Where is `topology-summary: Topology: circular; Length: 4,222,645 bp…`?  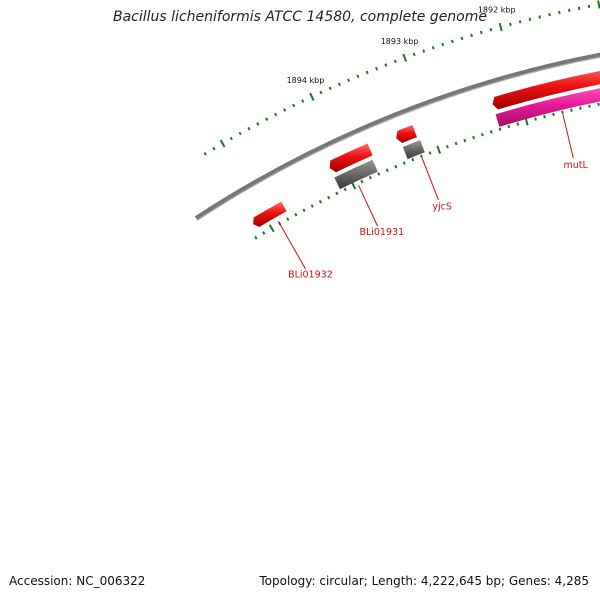 topology-summary: Topology: circular; Length: 4,222,645 bp… is located at coordinates (424, 581).